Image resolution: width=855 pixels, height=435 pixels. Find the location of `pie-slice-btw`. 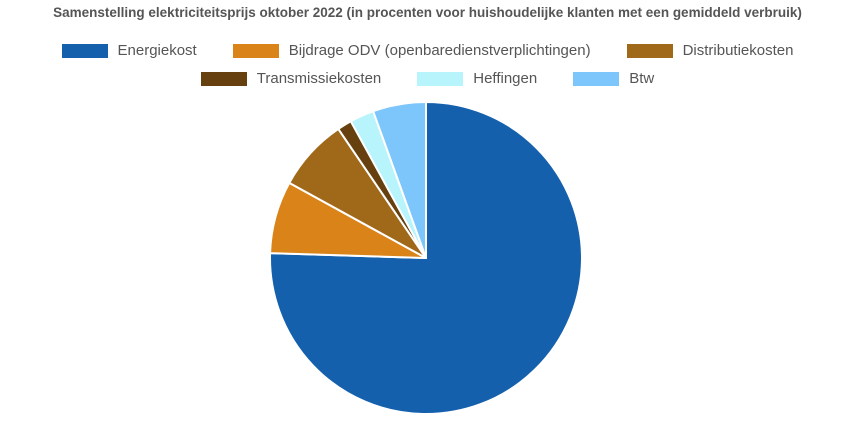

pie-slice-btw is located at coordinates (399, 180).